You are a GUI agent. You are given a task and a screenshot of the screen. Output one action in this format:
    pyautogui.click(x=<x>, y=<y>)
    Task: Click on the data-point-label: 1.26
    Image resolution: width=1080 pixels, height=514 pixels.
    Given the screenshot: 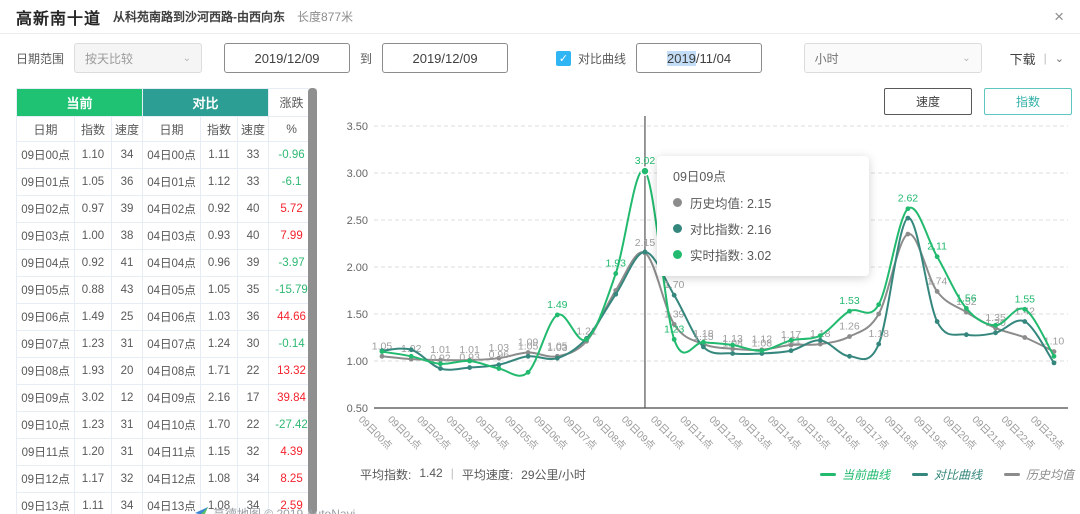 What is the action you would take?
    pyautogui.click(x=849, y=327)
    